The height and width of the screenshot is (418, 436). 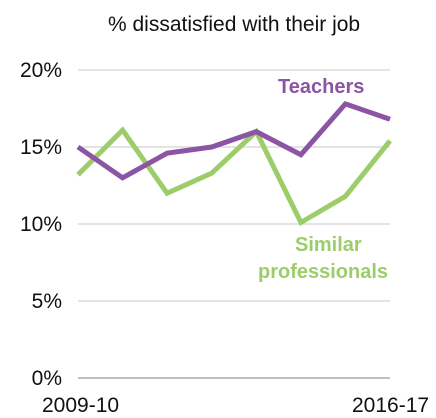 I want to click on series-label-similar-professionals: Similar professionals, so click(x=323, y=258).